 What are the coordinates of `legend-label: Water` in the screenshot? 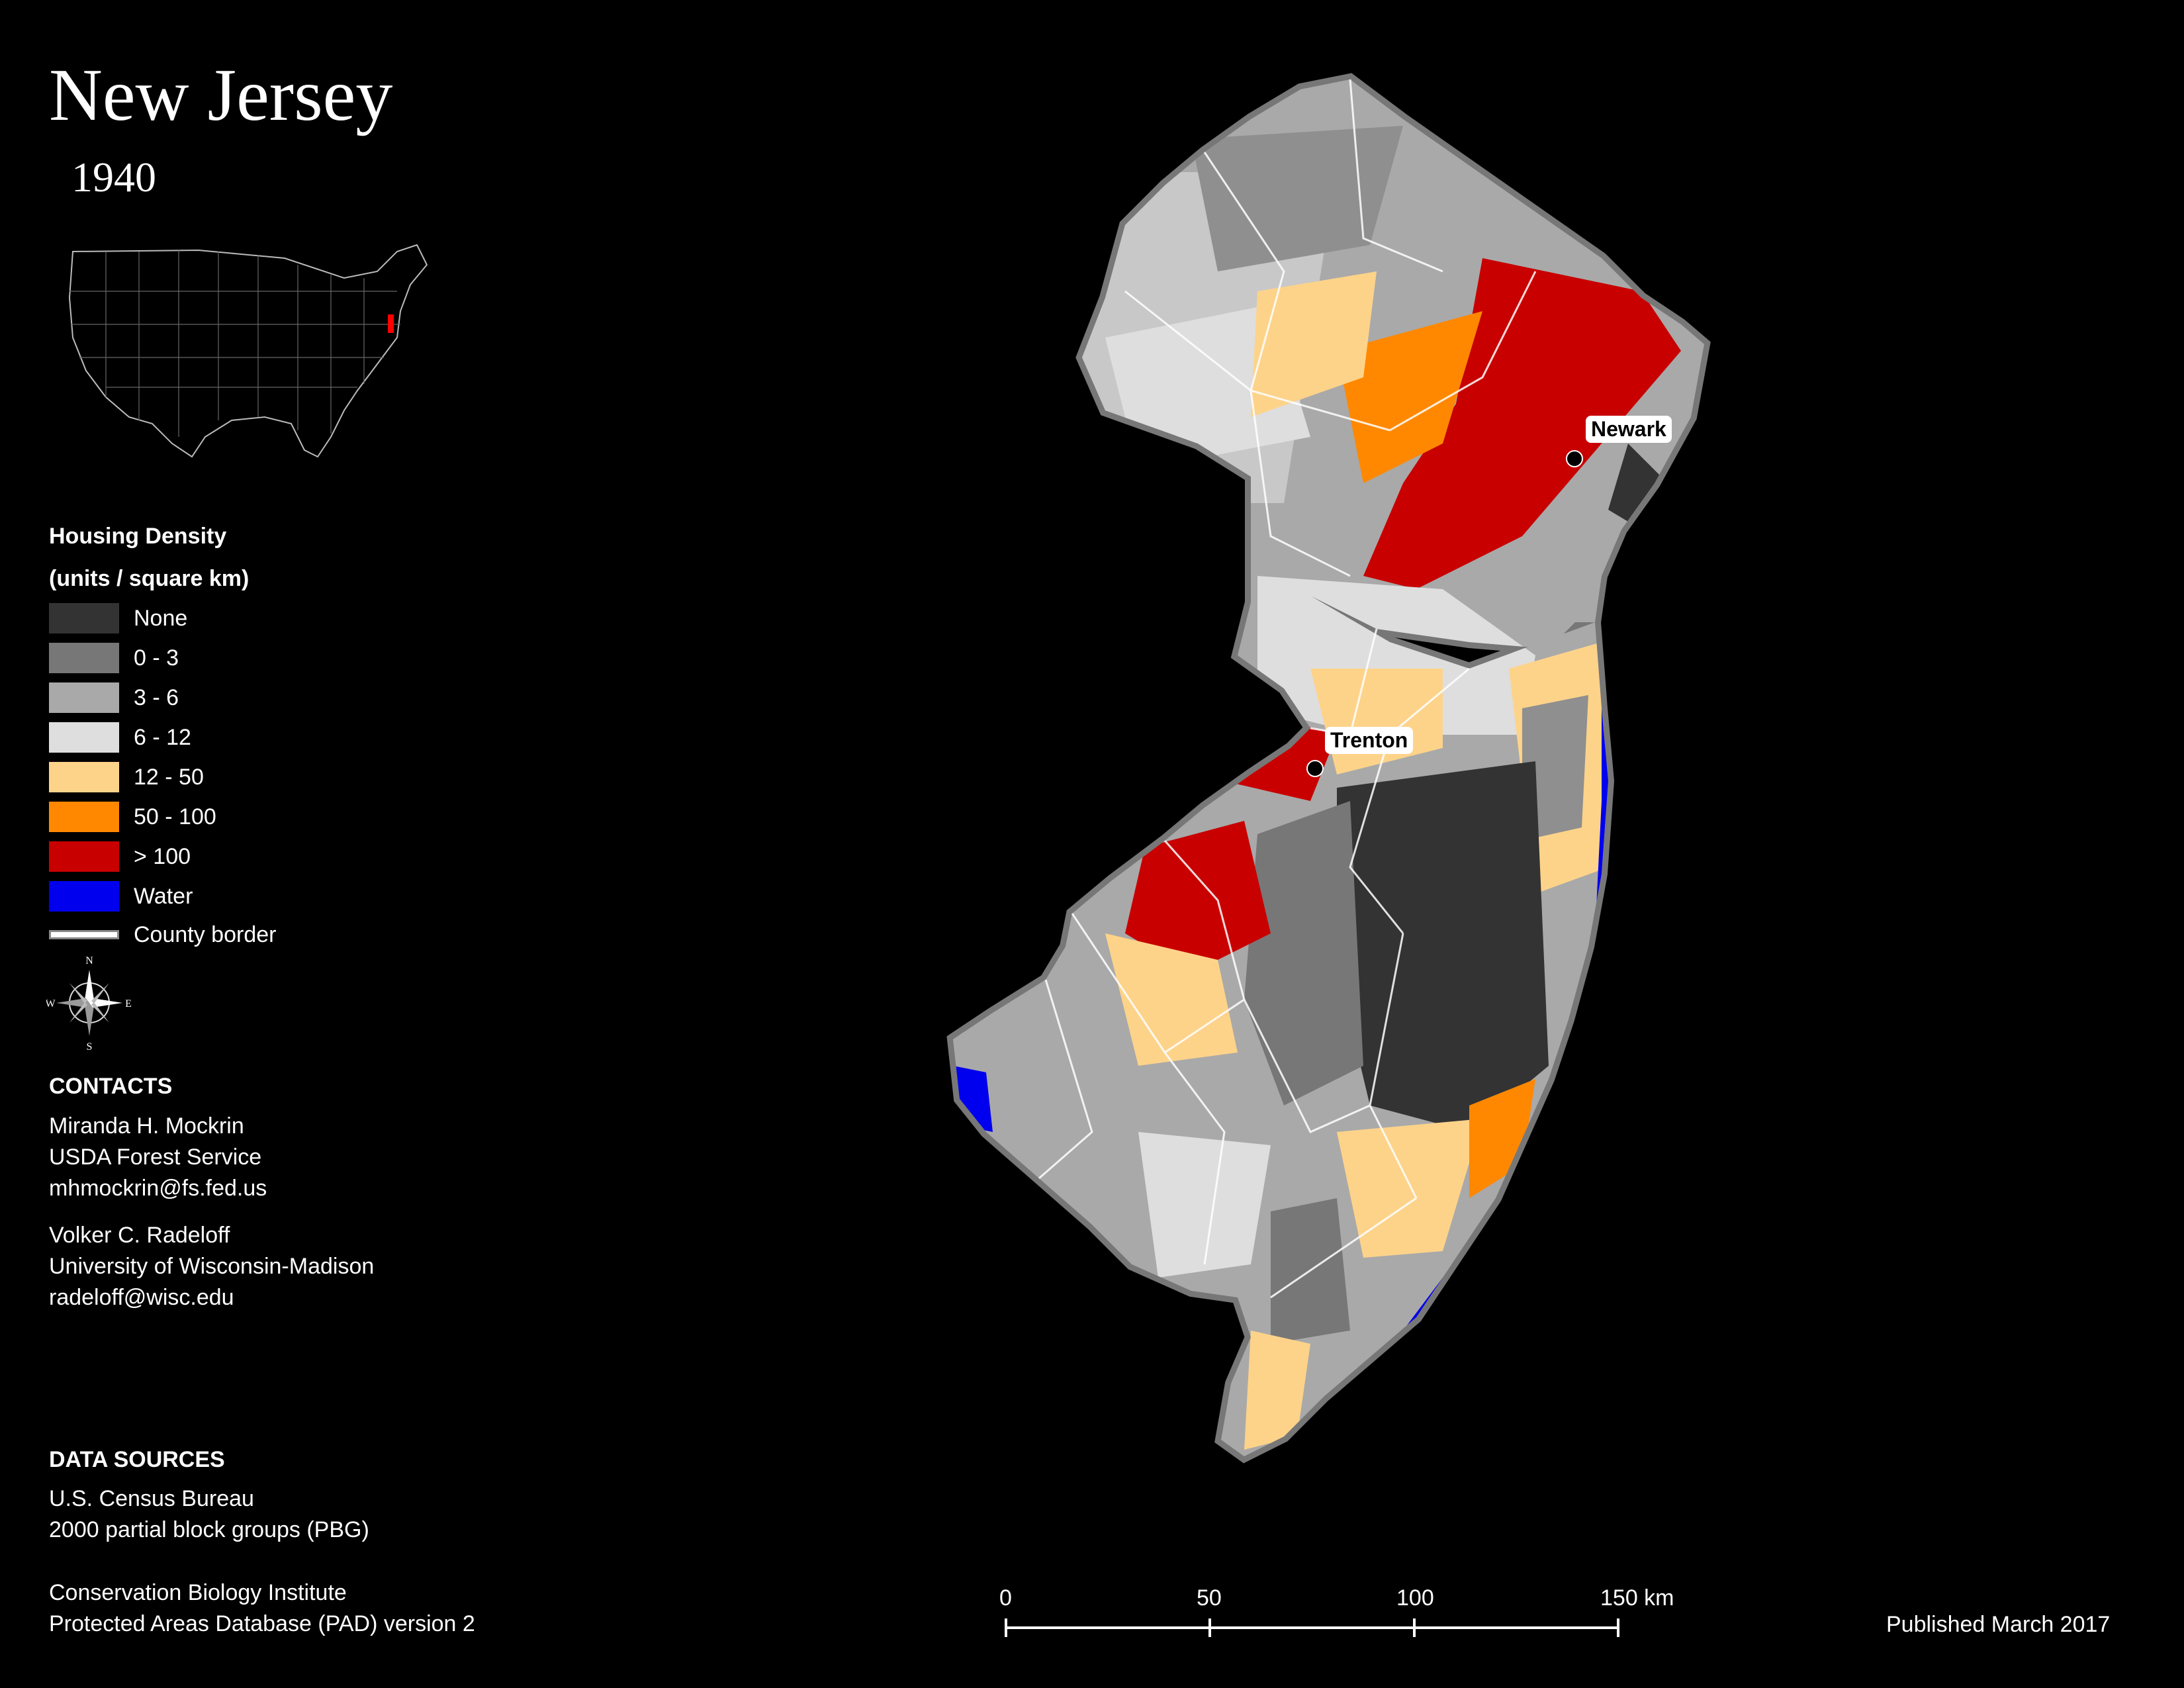 It's located at (163, 896).